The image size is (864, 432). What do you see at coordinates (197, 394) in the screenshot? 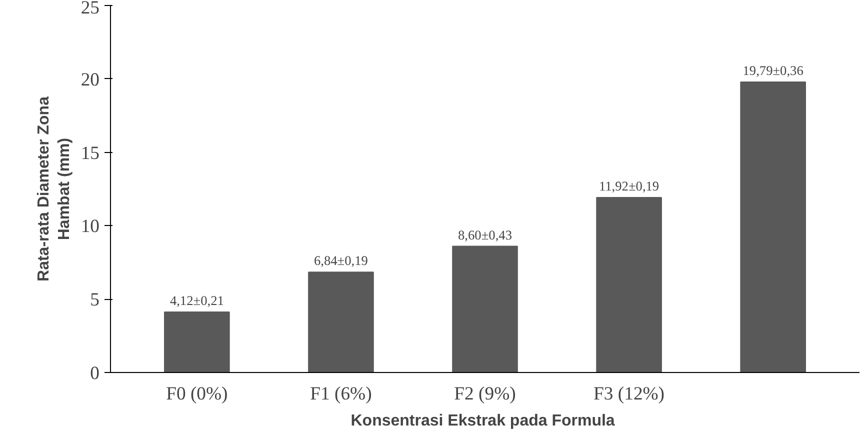
I see `x-tick-label: F0 (0%)` at bounding box center [197, 394].